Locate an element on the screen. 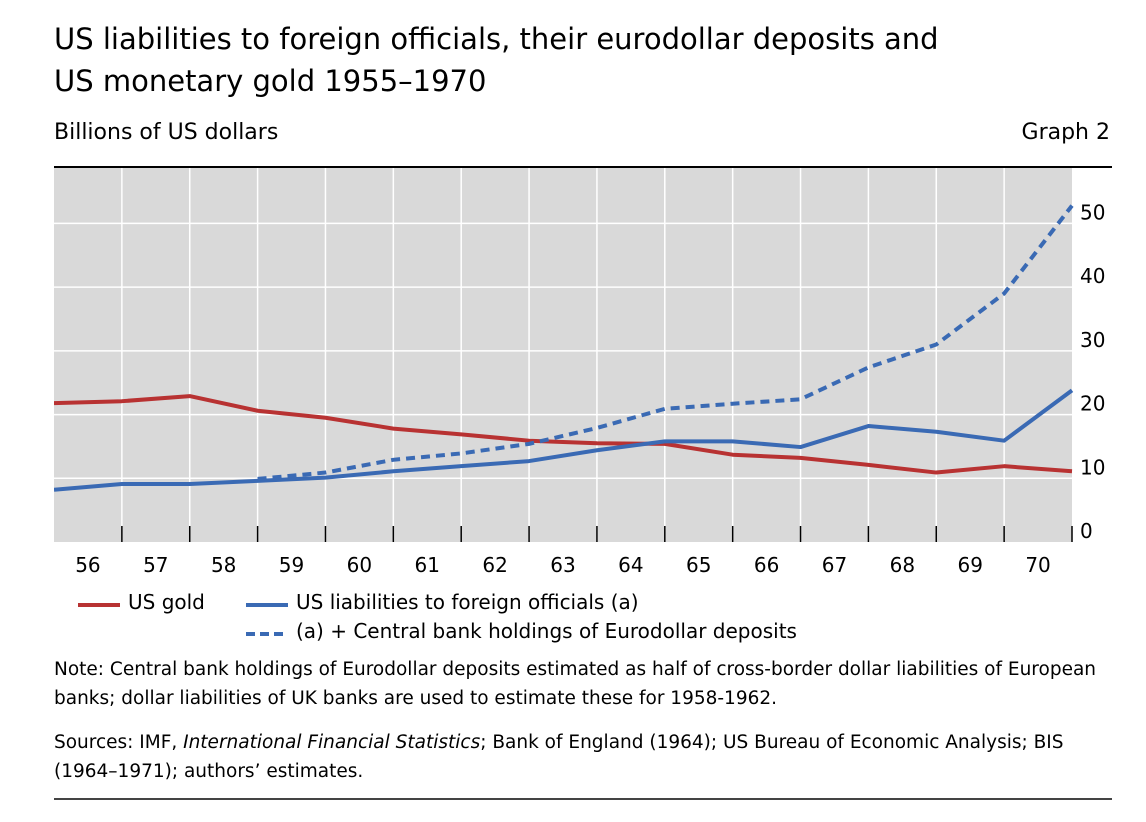 This screenshot has height=822, width=1146. y-tick-label: 40 is located at coordinates (1092, 276).